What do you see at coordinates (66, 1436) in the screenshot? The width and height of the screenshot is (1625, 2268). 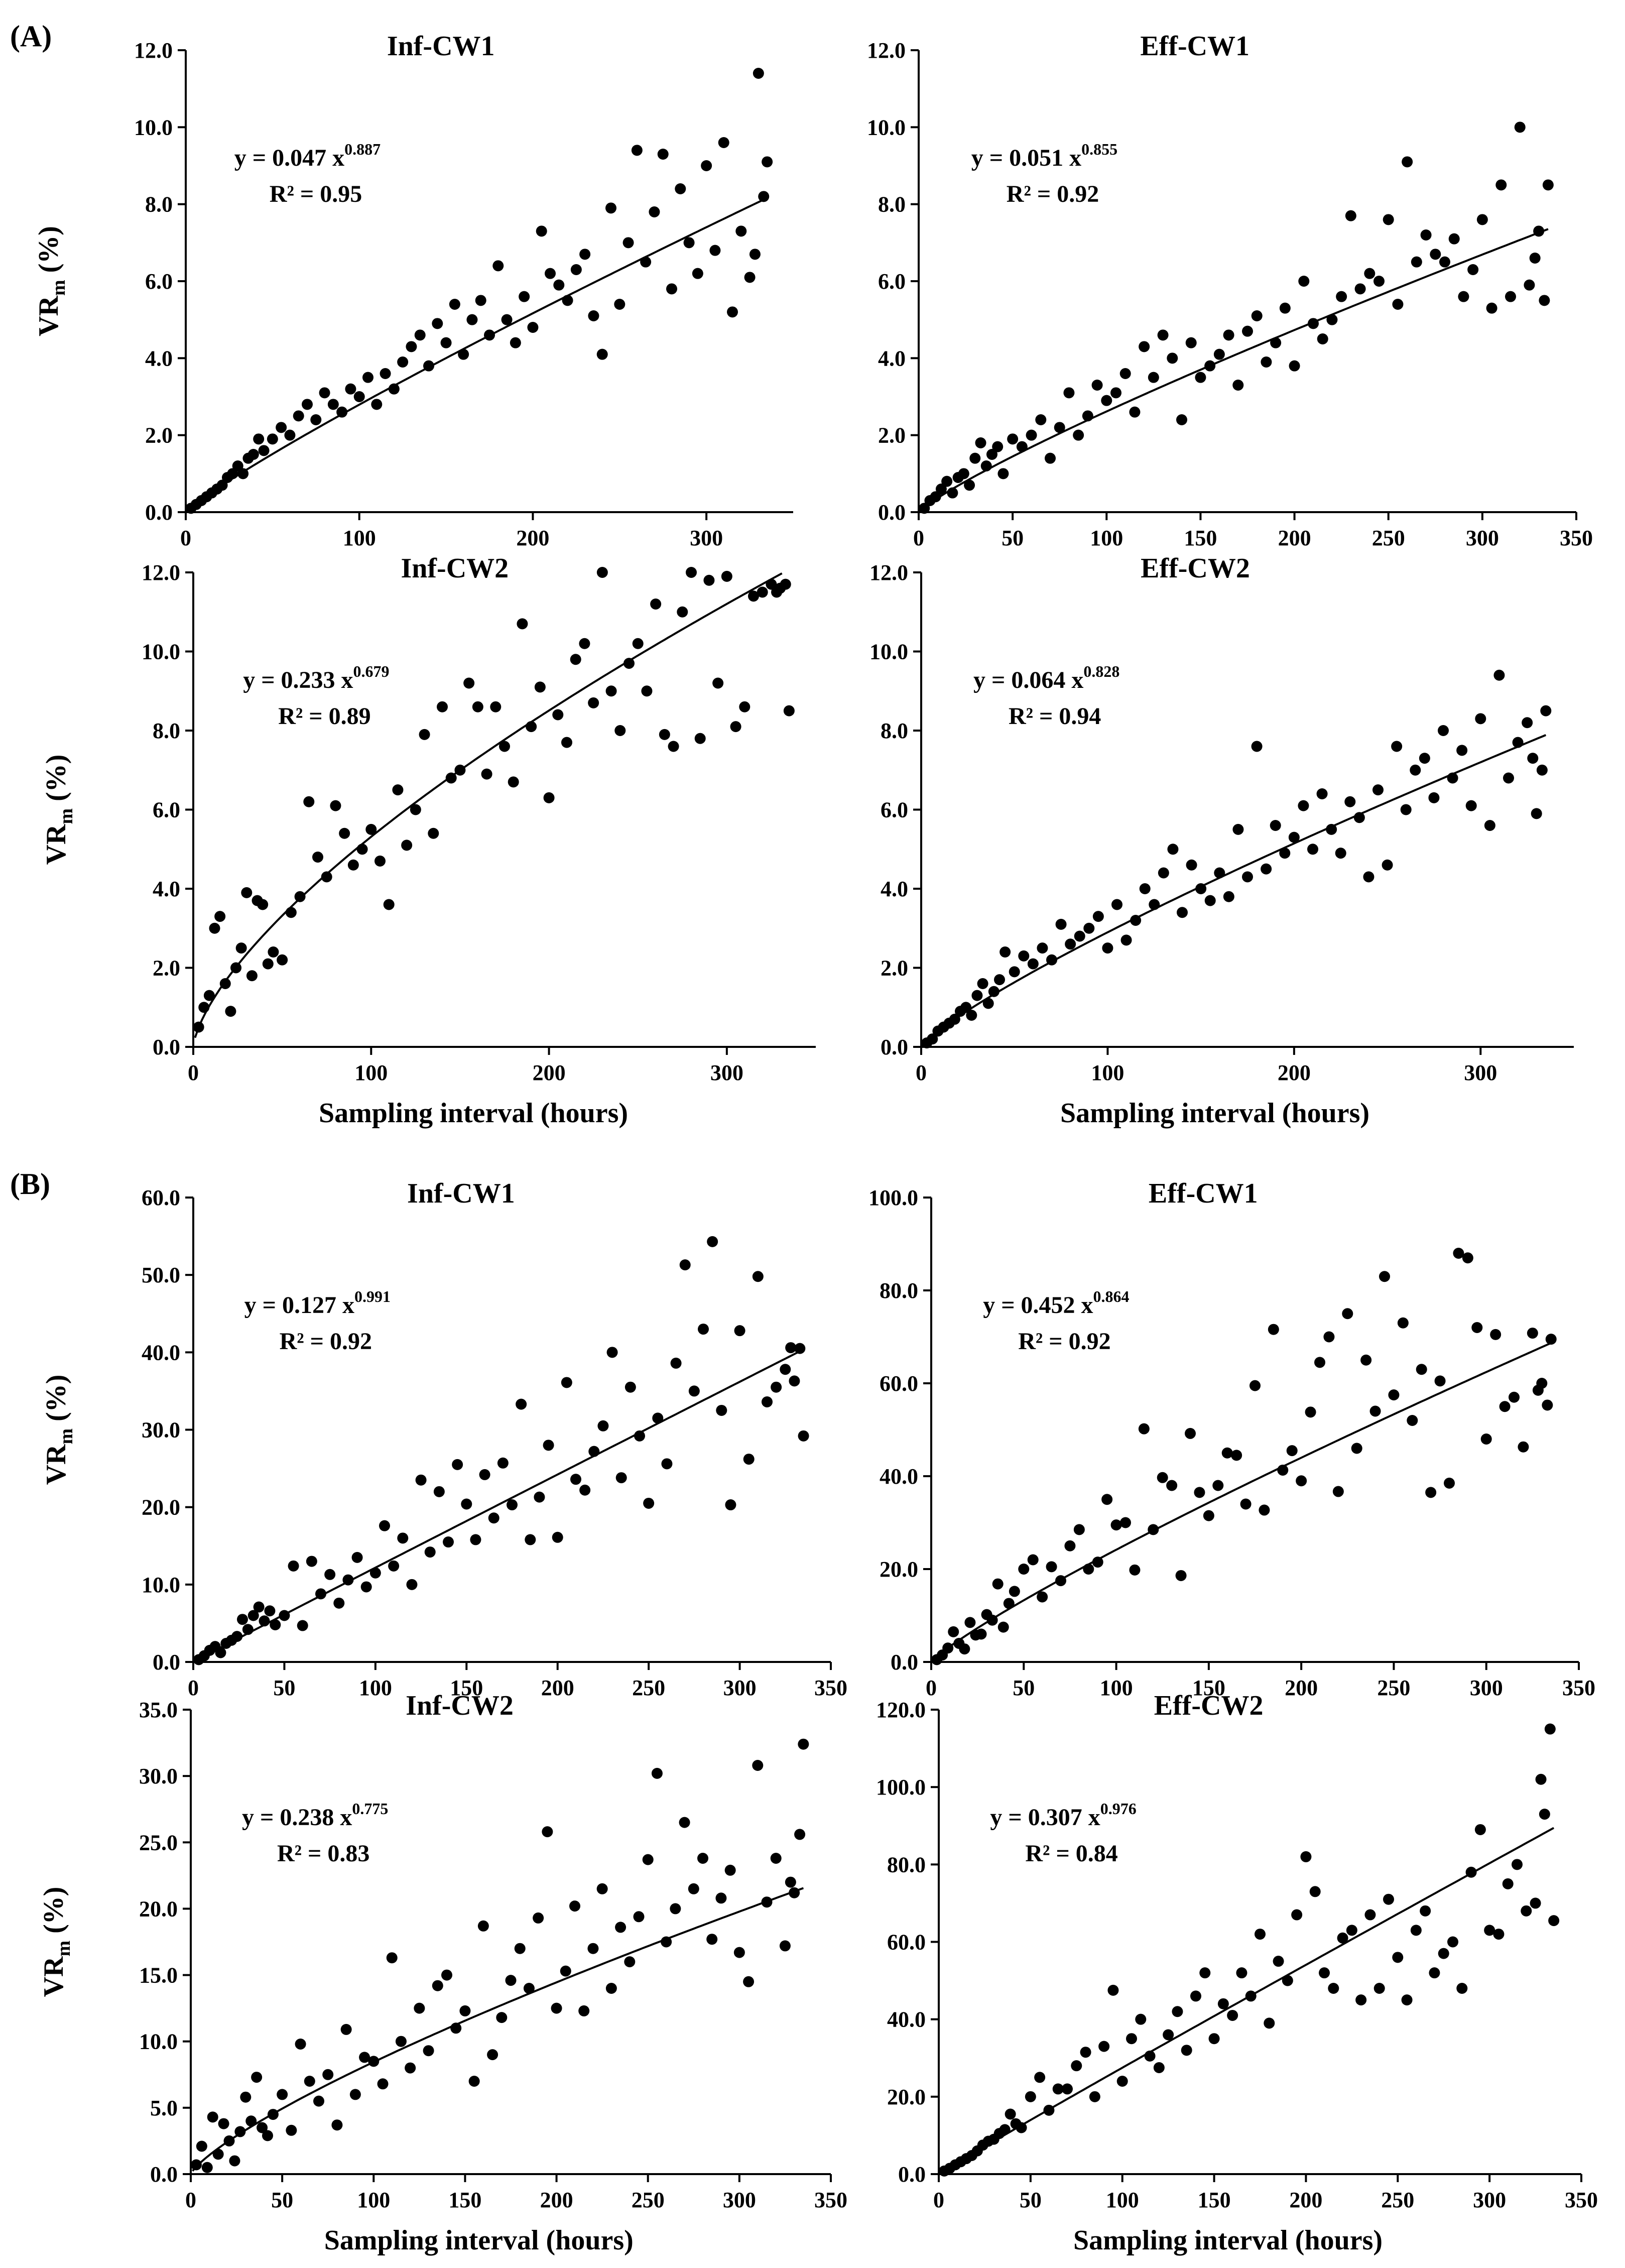 I see `y-axis-label-sub: m` at bounding box center [66, 1436].